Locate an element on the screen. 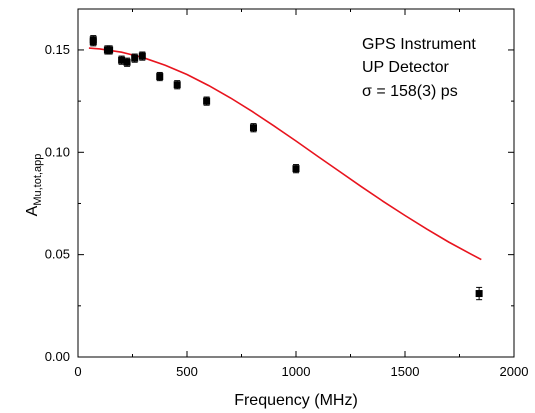 The height and width of the screenshot is (413, 535). annotation-sigma: σ = 158(3) ps is located at coordinates (410, 91).